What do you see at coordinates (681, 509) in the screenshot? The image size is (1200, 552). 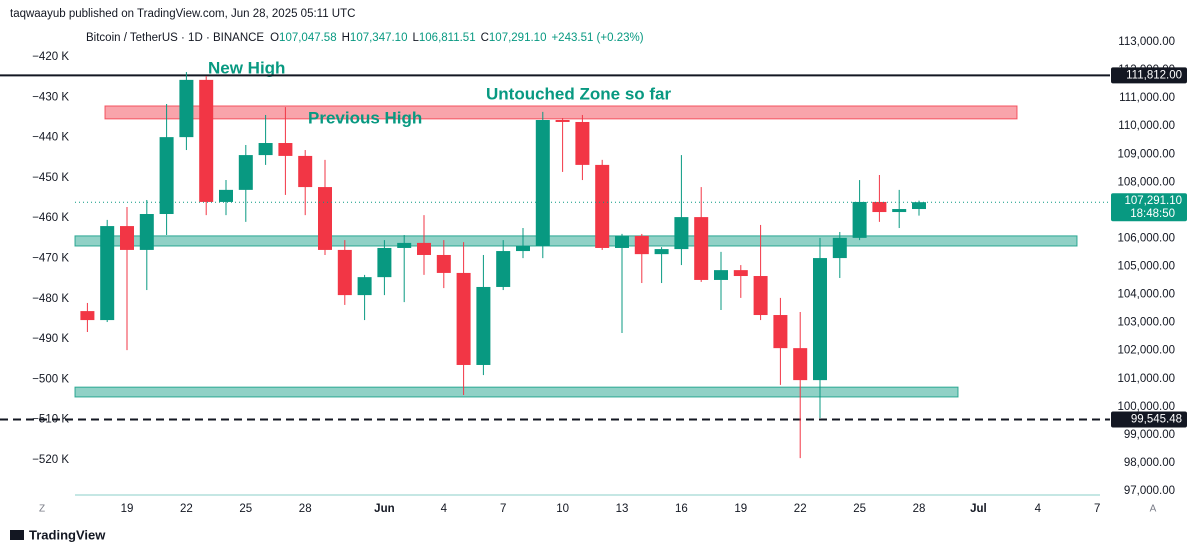 I see `x-tick-label: 16` at bounding box center [681, 509].